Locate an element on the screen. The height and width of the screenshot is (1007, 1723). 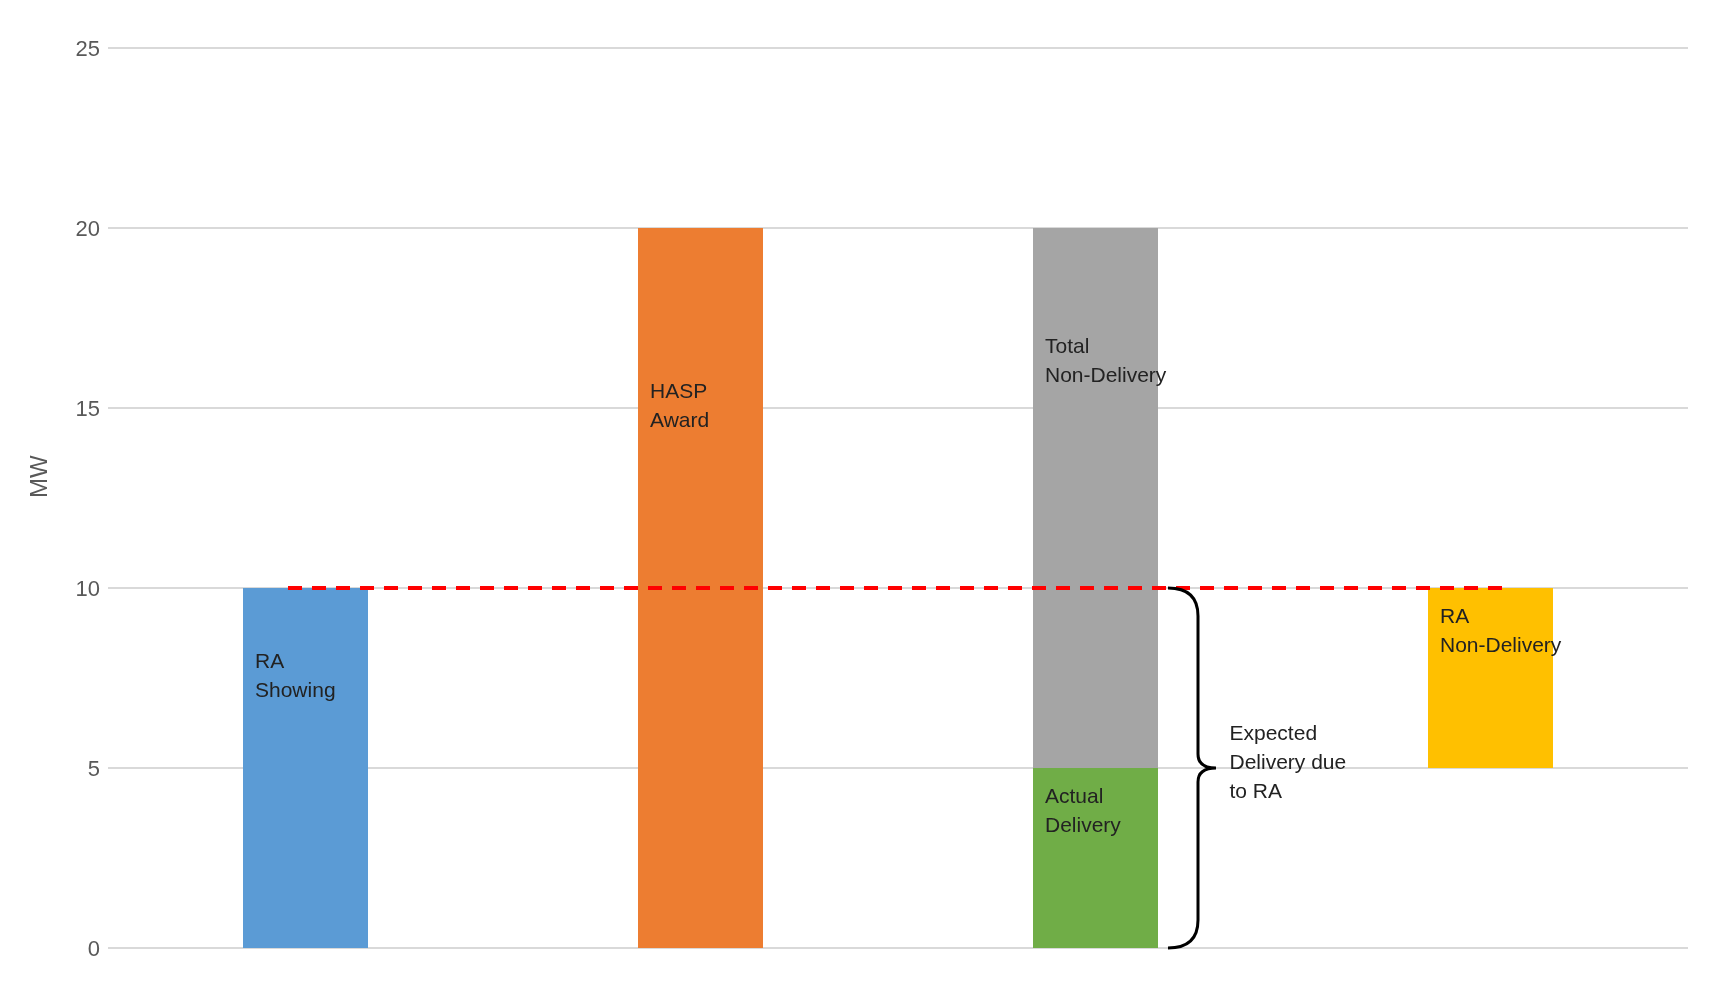
y-tick-label: 15 is located at coordinates (87, 408).